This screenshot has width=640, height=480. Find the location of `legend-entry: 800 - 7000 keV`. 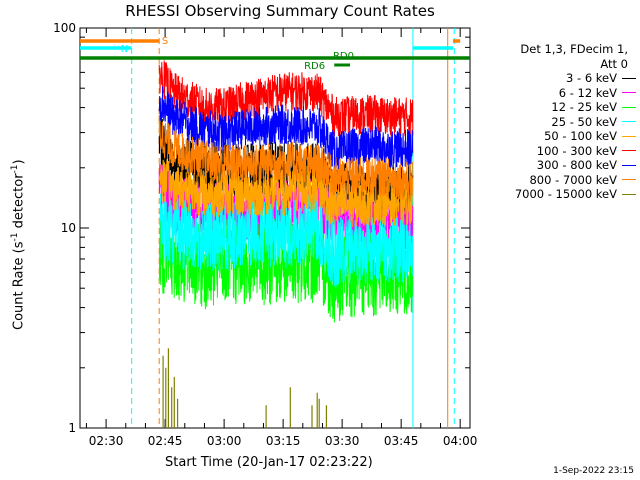

legend-entry: 800 - 7000 keV is located at coordinates (557, 180).